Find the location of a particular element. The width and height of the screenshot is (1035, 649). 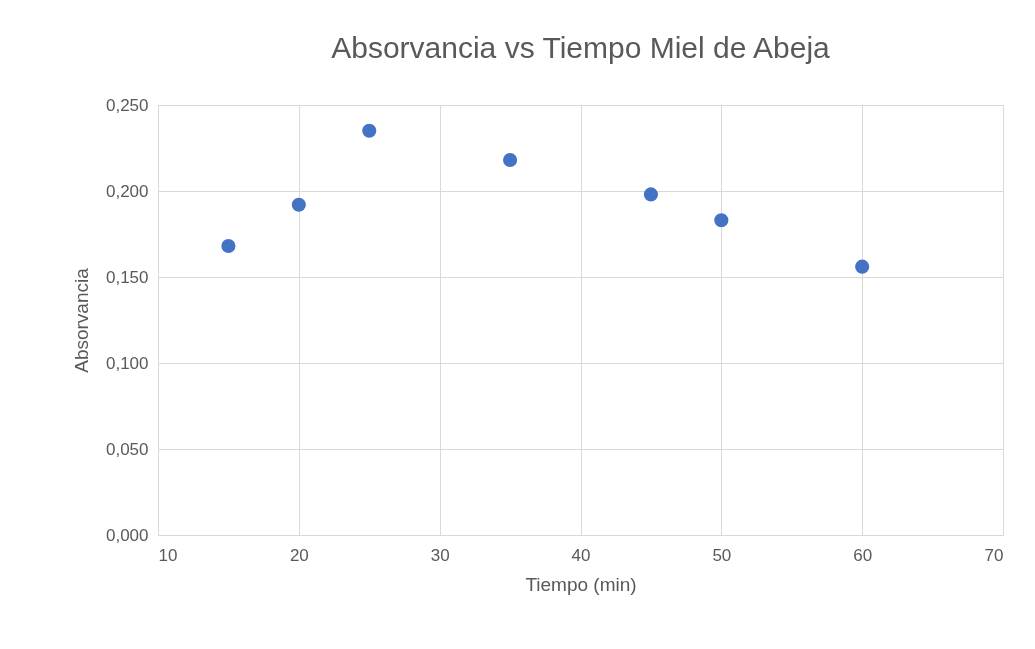

y-tick-label: 0,100 is located at coordinates (127, 363).